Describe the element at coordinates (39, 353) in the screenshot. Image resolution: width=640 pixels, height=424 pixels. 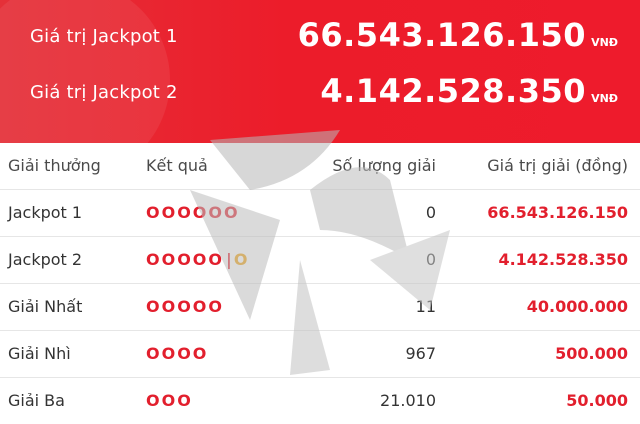
I see `prize-name: Giải Nhì` at that location.